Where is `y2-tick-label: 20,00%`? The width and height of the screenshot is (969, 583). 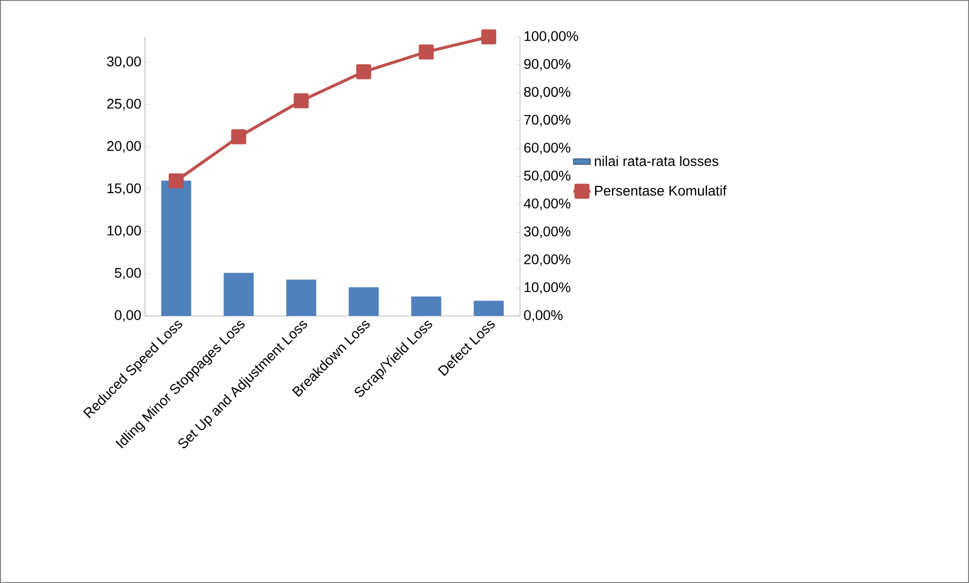
y2-tick-label: 20,00% is located at coordinates (547, 260).